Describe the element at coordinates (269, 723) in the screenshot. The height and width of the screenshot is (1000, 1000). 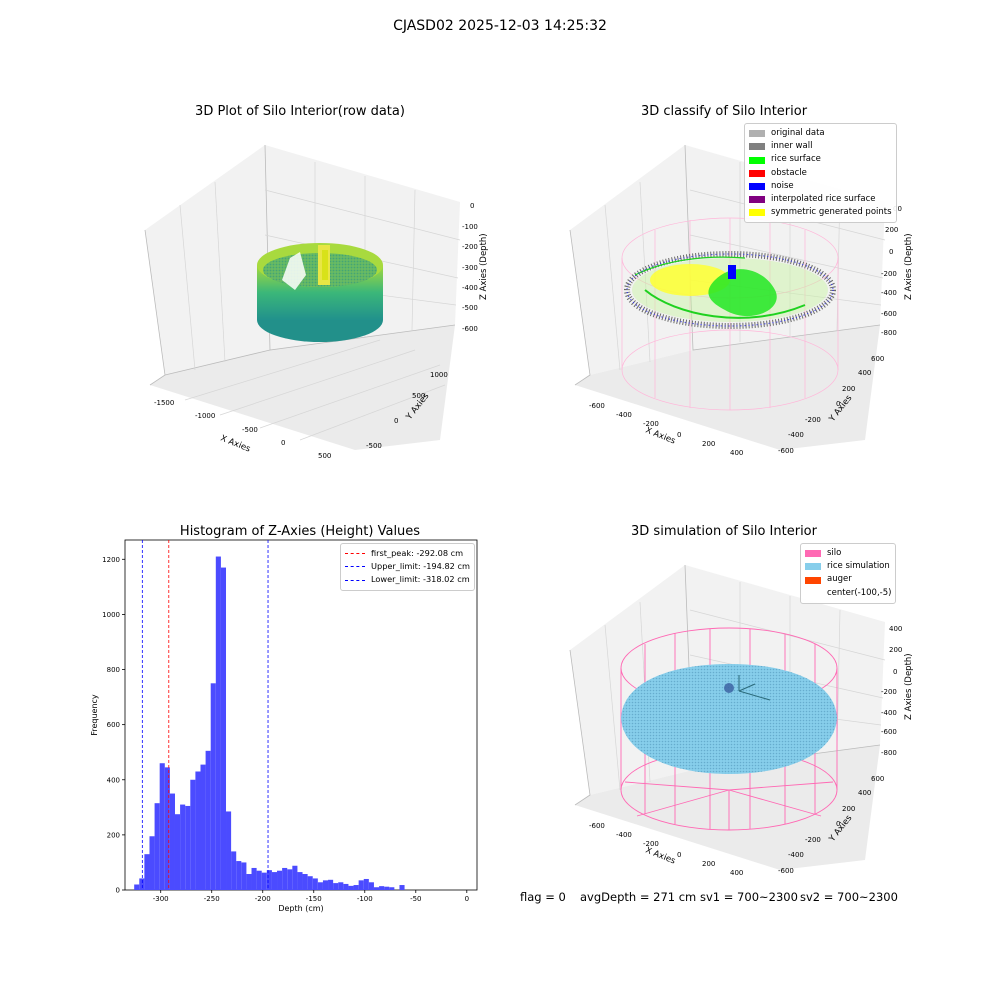
I see `hist-bars` at that location.